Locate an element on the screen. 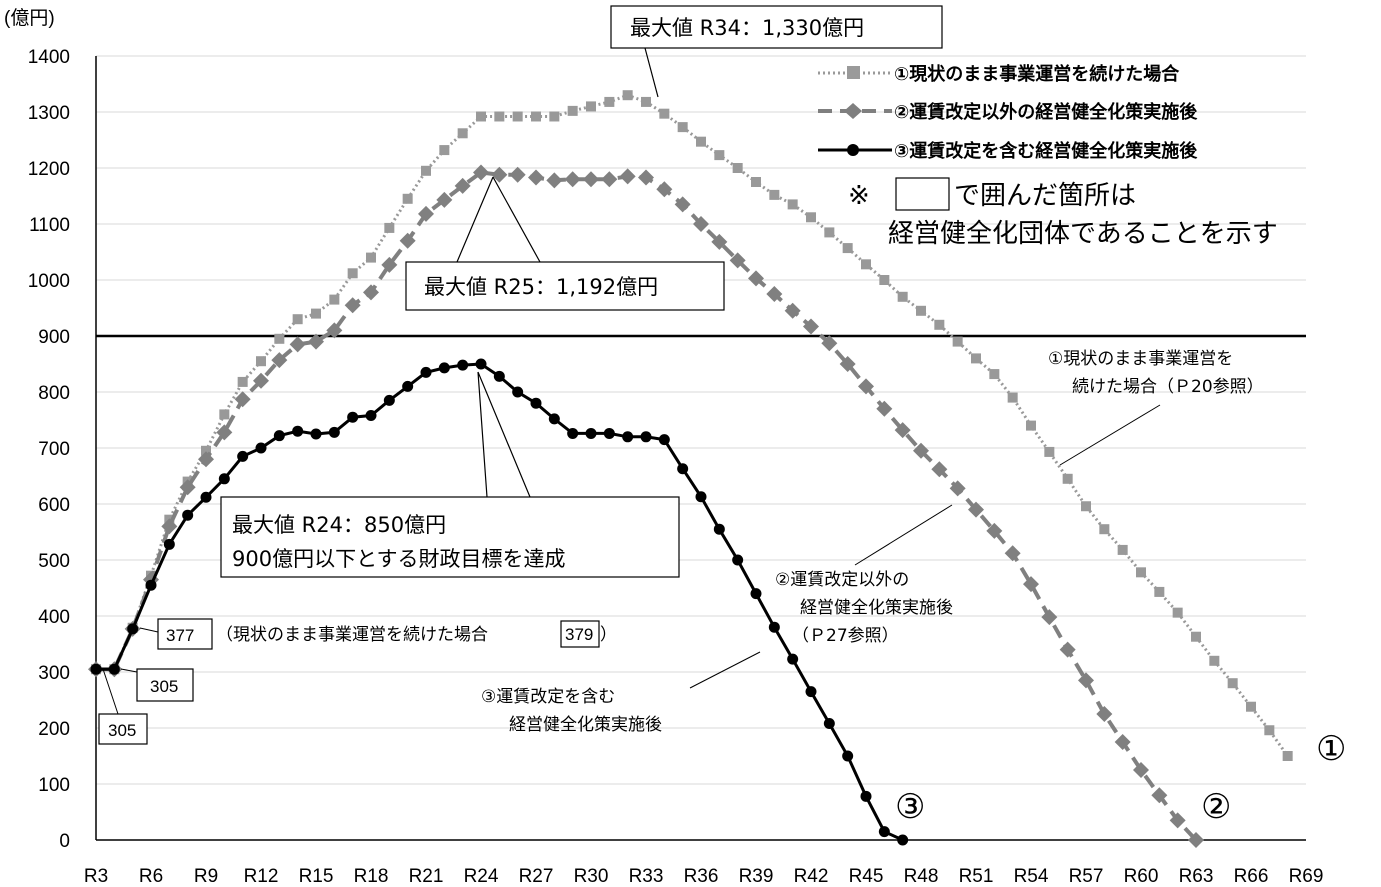 Image resolution: width=1381 pixels, height=887 pixels. note377-suffix: ） is located at coordinates (608, 635).